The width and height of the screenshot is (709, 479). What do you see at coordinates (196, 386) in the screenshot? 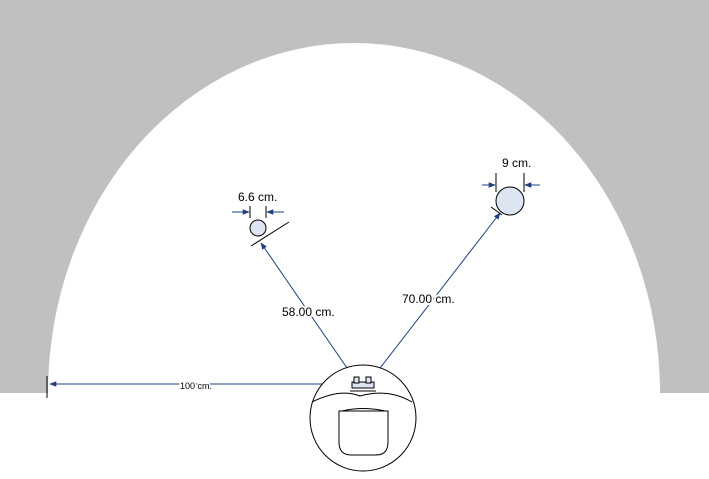
I see `radius-label: 100 cm.` at bounding box center [196, 386].